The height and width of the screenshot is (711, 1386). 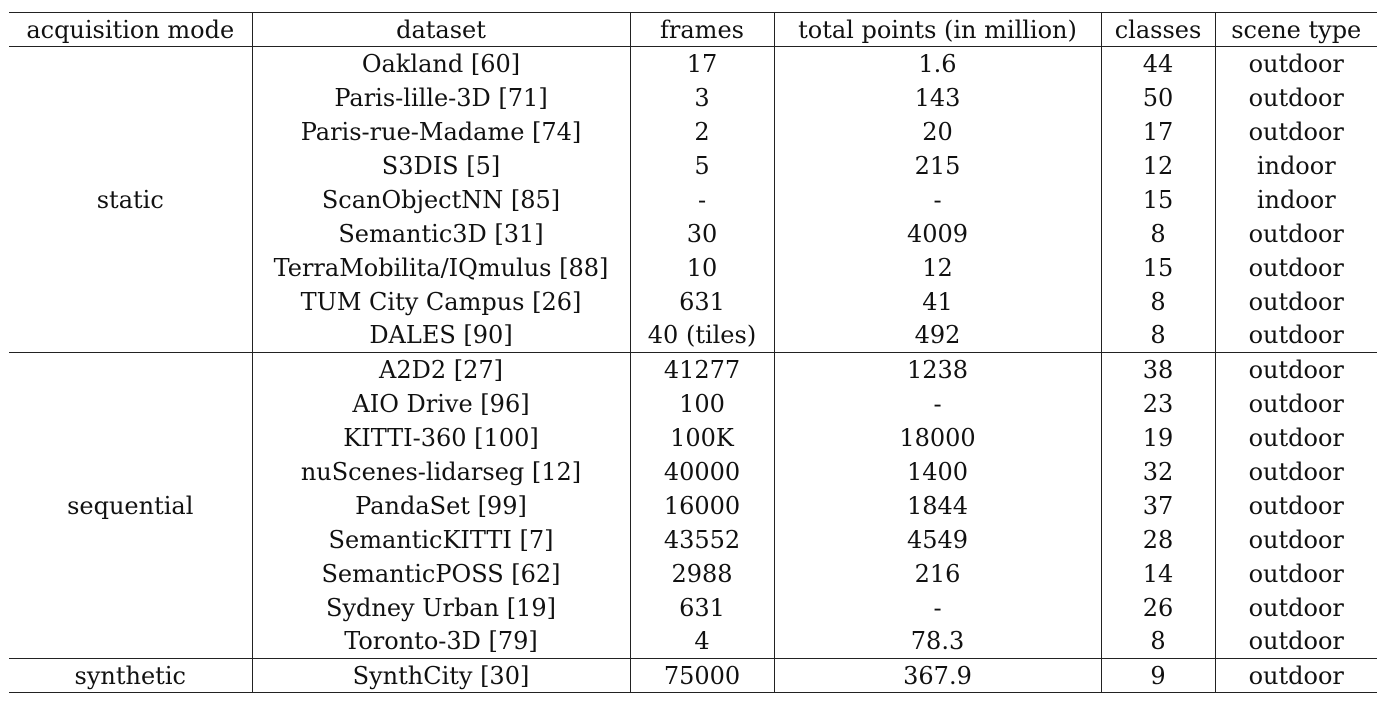 I want to click on table-row: PandaSet [99] 16000 1844 37 outdoor, so click(x=693, y=505).